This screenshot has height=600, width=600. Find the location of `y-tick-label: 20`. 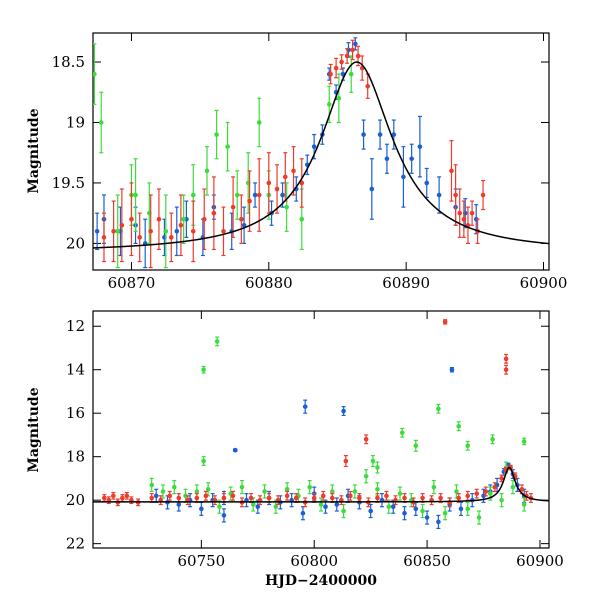

y-tick-label: 20 is located at coordinates (75, 243).